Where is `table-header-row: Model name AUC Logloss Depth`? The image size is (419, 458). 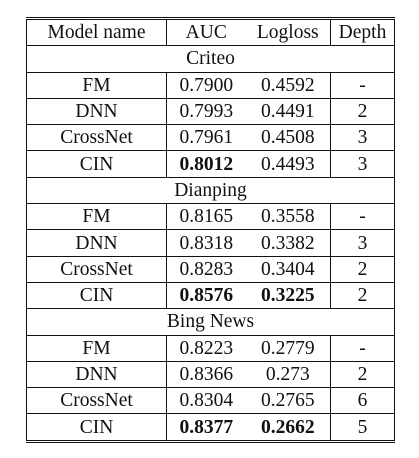
table-header-row: Model name AUC Logloss Depth is located at coordinates (210, 31).